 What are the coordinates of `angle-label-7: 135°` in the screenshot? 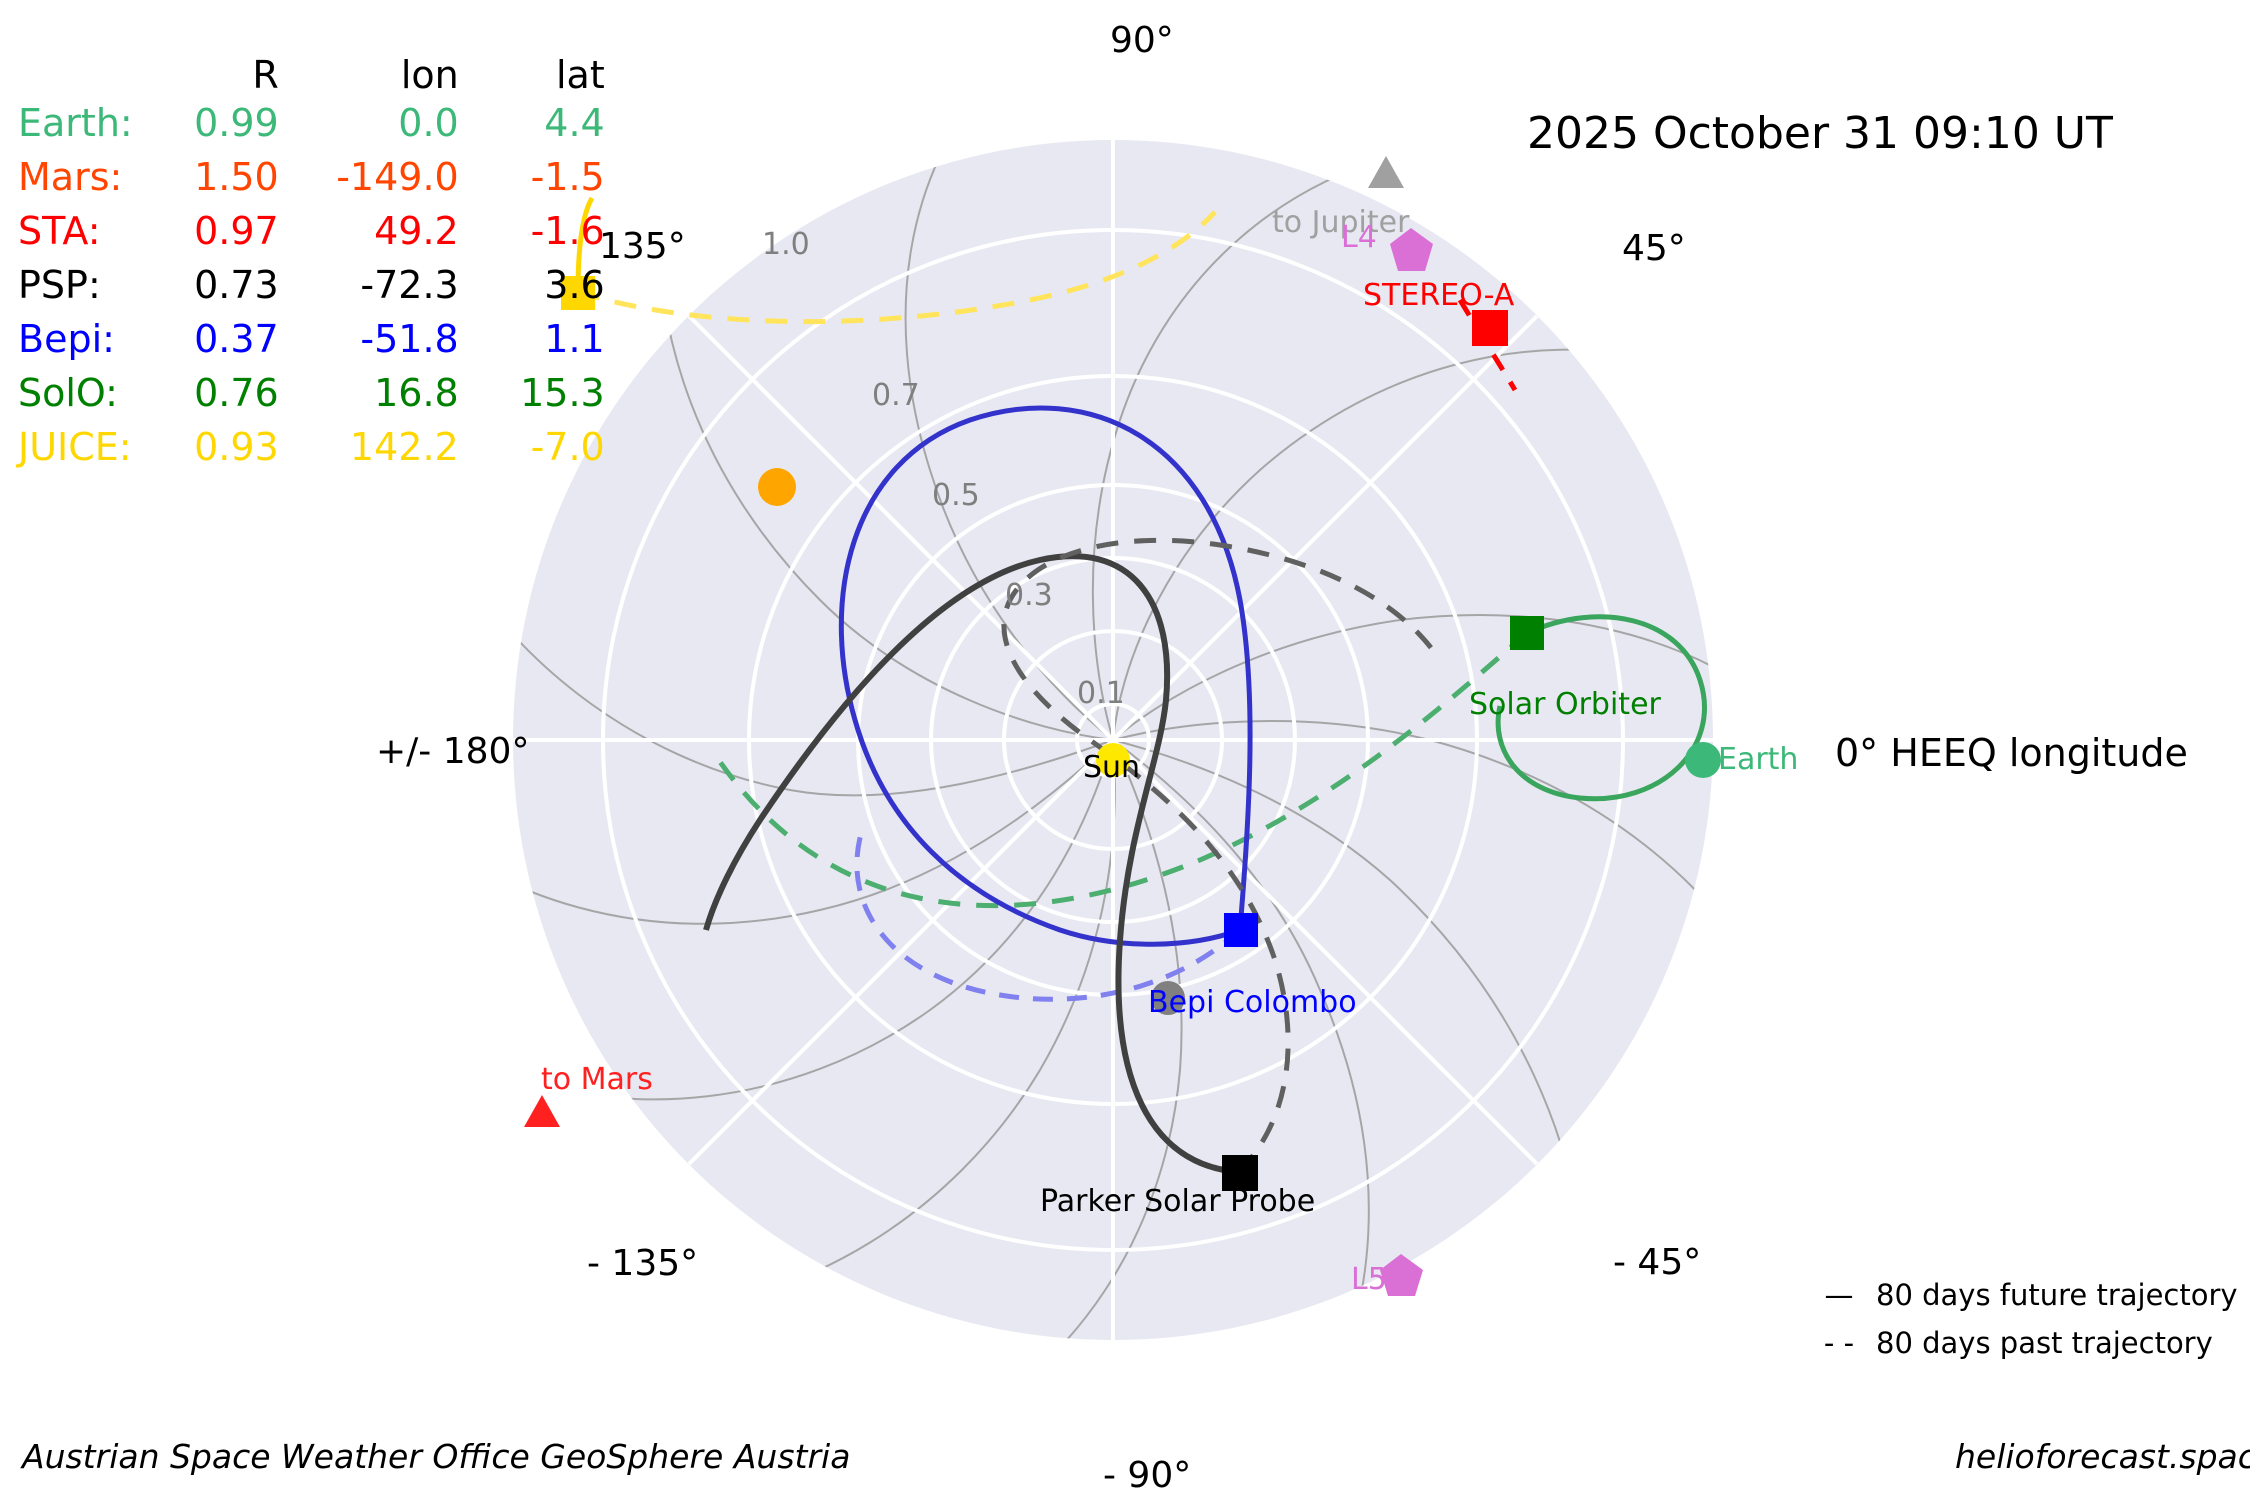 It's located at (642, 246).